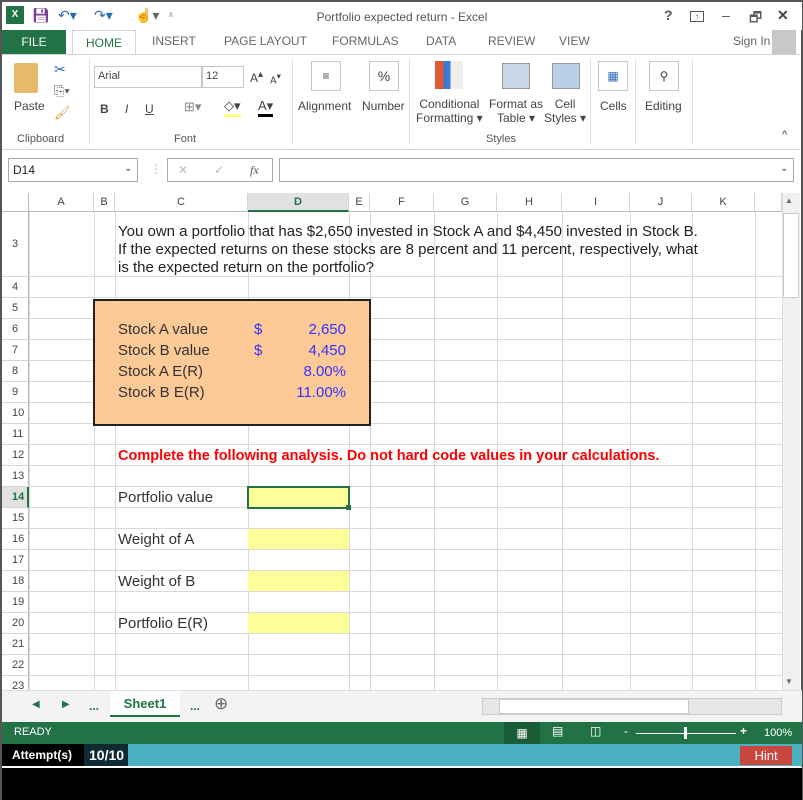 This screenshot has height=800, width=803. What do you see at coordinates (104, 109) in the screenshot?
I see `bold-button: B` at bounding box center [104, 109].